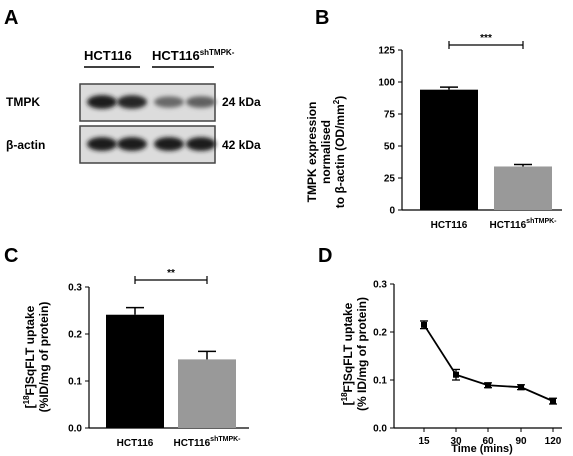 This screenshot has width=573, height=456. Describe the element at coordinates (390, 115) in the screenshot. I see `y-tick-label: 75` at that location.